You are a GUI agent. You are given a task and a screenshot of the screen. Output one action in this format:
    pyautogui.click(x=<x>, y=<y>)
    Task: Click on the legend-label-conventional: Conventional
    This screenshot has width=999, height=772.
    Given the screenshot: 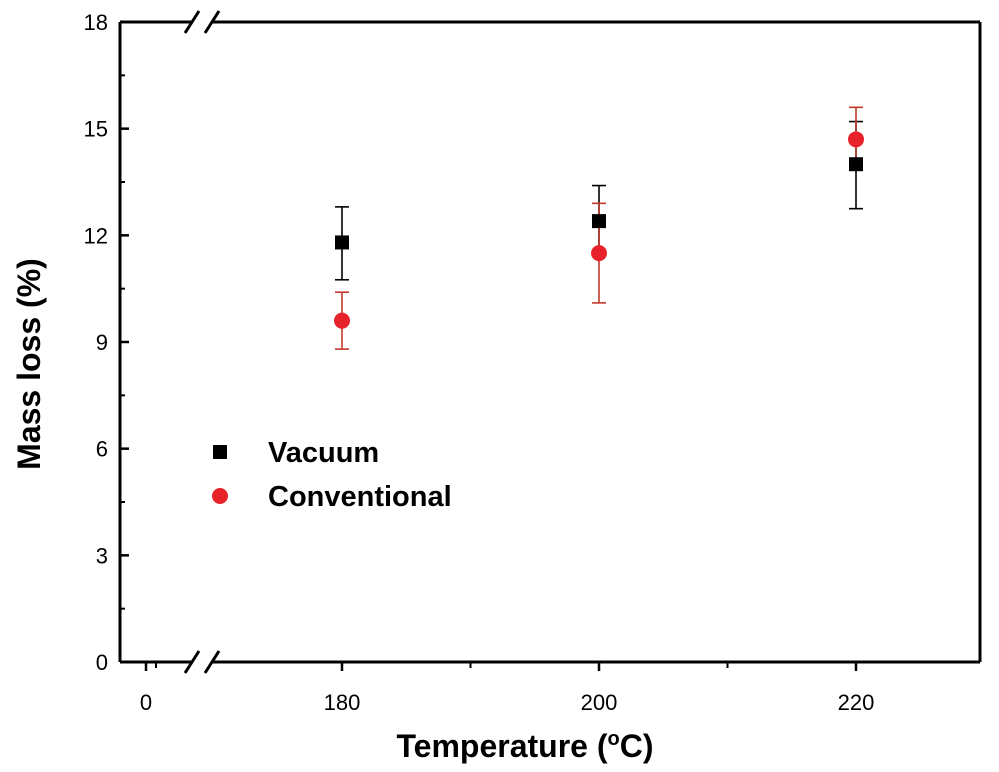 What is the action you would take?
    pyautogui.click(x=360, y=497)
    